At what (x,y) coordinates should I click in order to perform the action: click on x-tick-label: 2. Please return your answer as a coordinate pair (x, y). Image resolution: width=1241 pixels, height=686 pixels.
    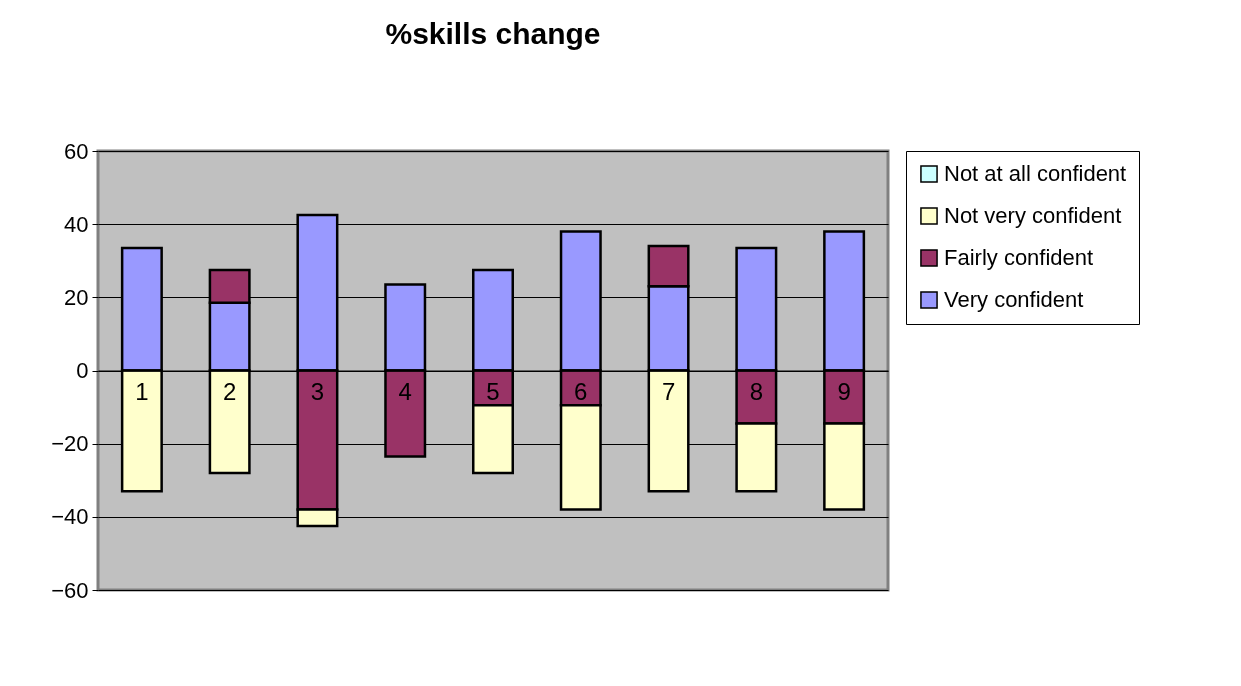
    Looking at the image, I should click on (229, 391).